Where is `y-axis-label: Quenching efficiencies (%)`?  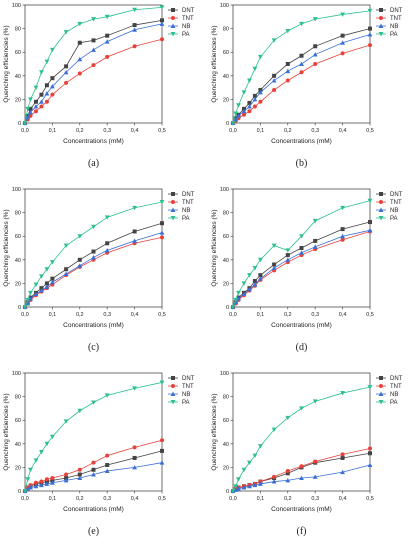
y-axis-label: Quenching efficiencies (%) is located at coordinates (6, 247).